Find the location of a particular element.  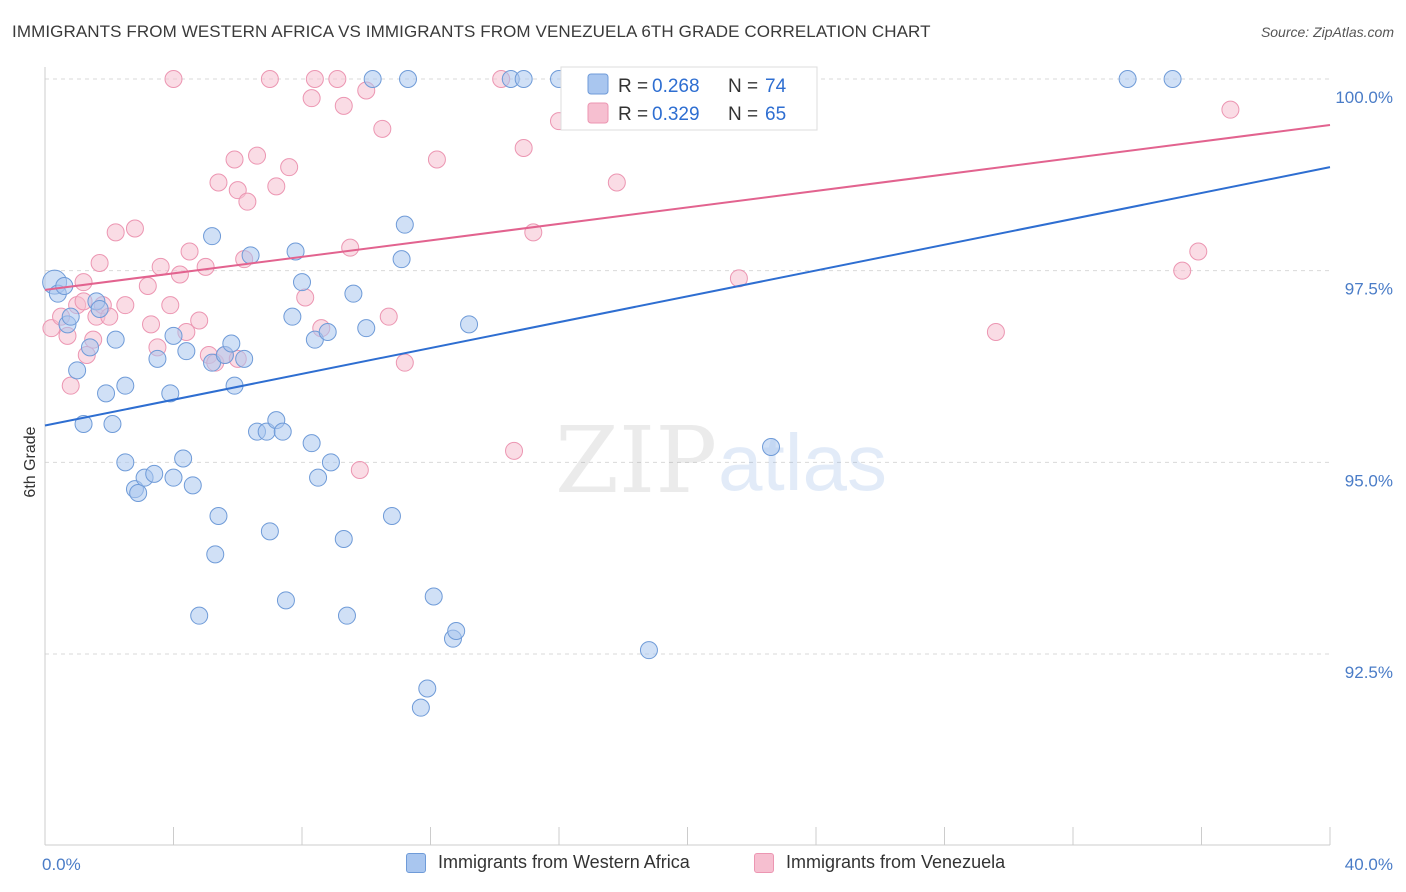

legend-item-western-africa: Immigrants from Western Africa is located at coordinates (548, 862).